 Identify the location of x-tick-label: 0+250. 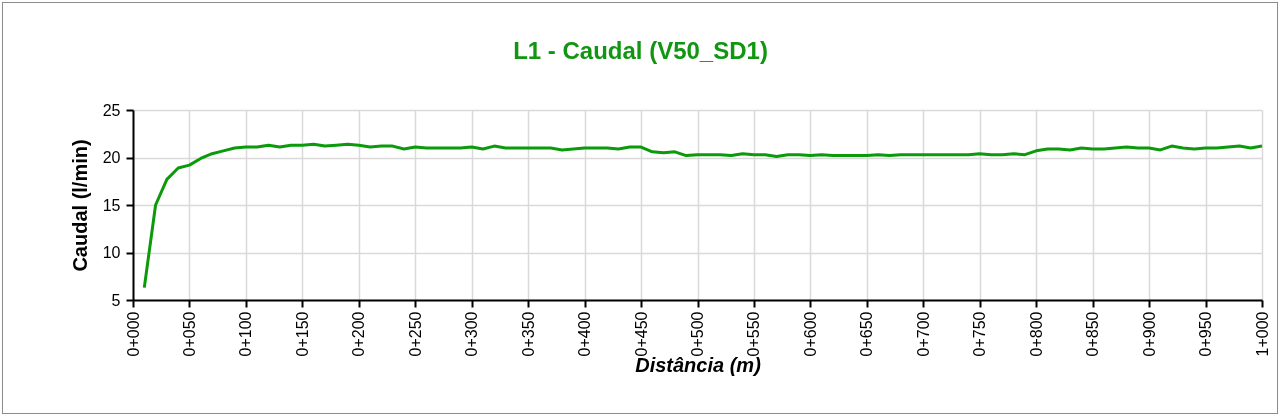
(415, 334).